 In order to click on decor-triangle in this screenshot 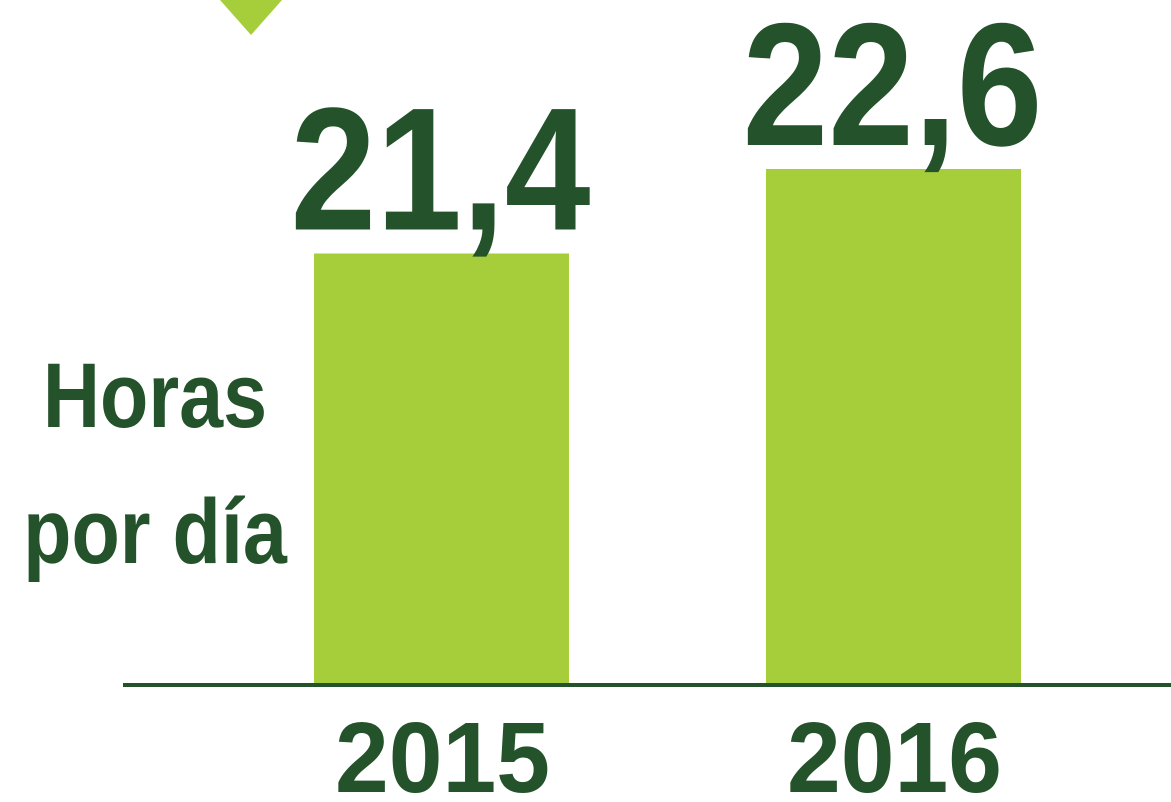, I will do `click(251, 17)`.